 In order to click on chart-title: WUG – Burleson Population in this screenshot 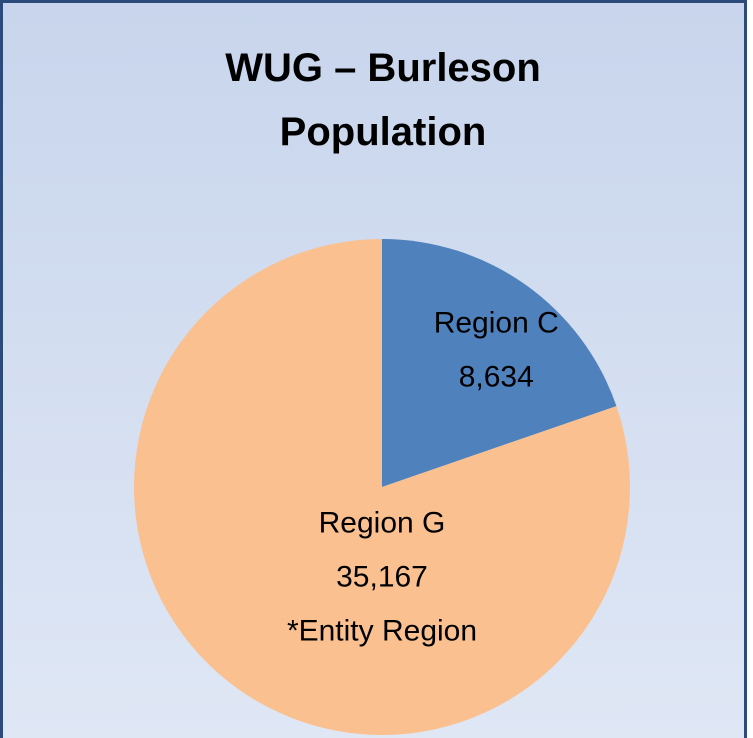, I will do `click(383, 100)`.